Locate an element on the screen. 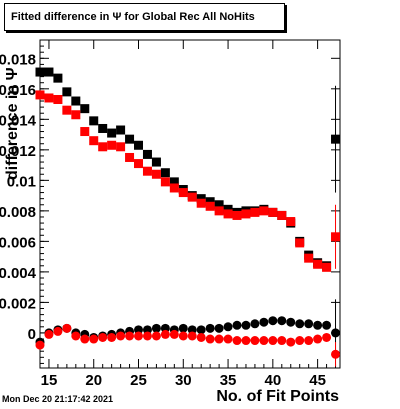 Image resolution: width=400 pixels, height=409 pixels. x-tick-label: 15 is located at coordinates (49, 380).